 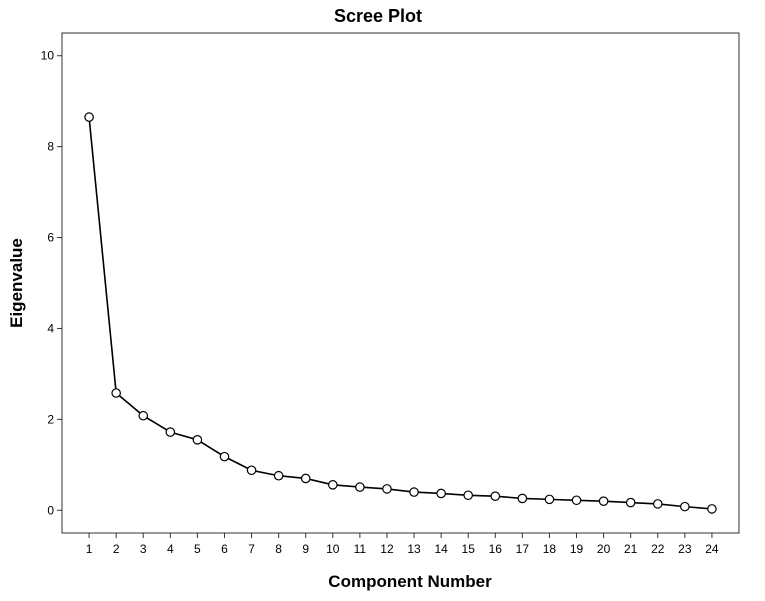 I want to click on x-tick-label: 11, so click(x=360, y=549).